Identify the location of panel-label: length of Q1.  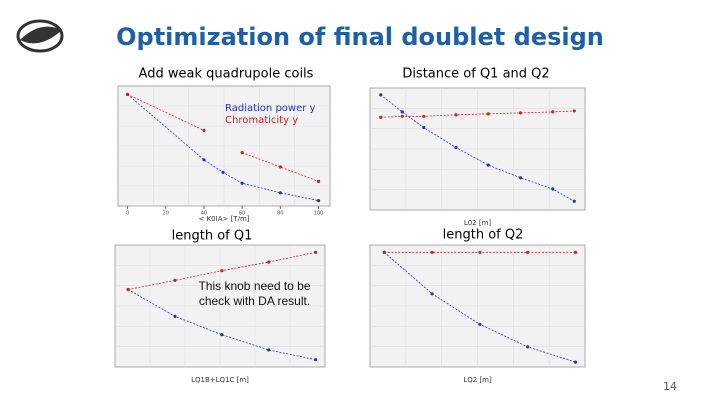
(212, 236).